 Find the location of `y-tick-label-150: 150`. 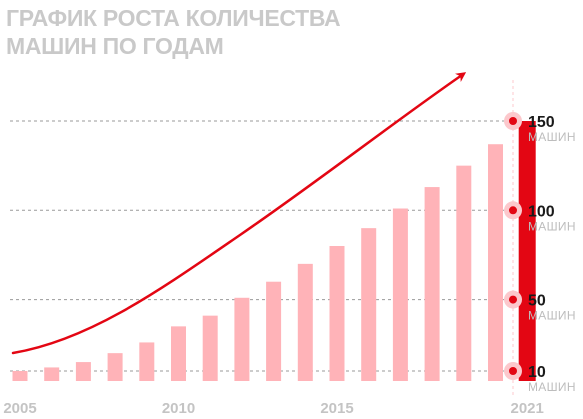

y-tick-label-150: 150 is located at coordinates (541, 122).